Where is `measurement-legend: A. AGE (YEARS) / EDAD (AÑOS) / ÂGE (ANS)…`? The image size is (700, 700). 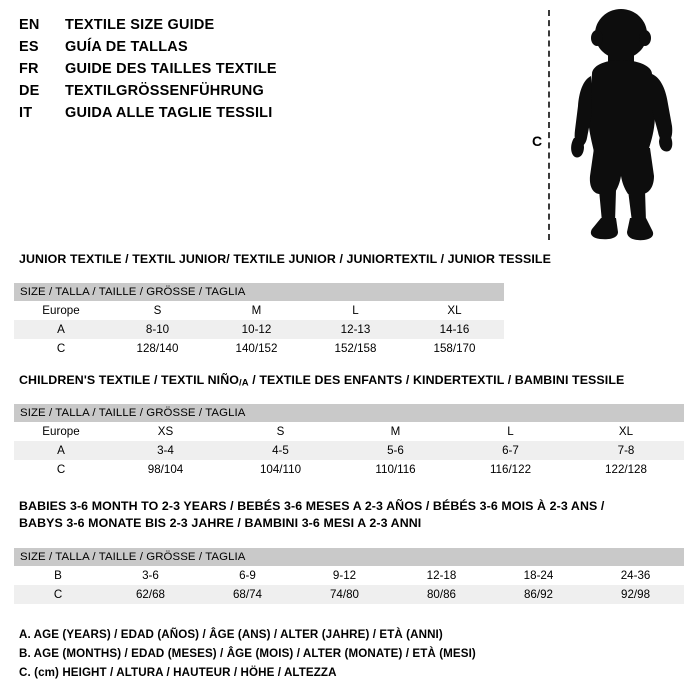
measurement-legend: A. AGE (YEARS) / EDAD (AÑOS) / ÂGE (ANS)… is located at coordinates (247, 653).